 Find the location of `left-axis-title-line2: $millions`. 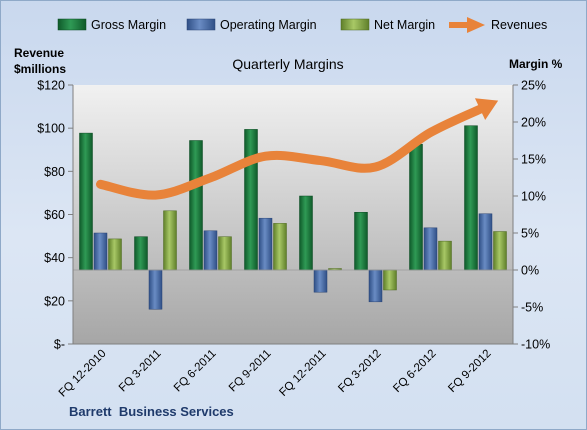

left-axis-title-line2: $millions is located at coordinates (40, 69).